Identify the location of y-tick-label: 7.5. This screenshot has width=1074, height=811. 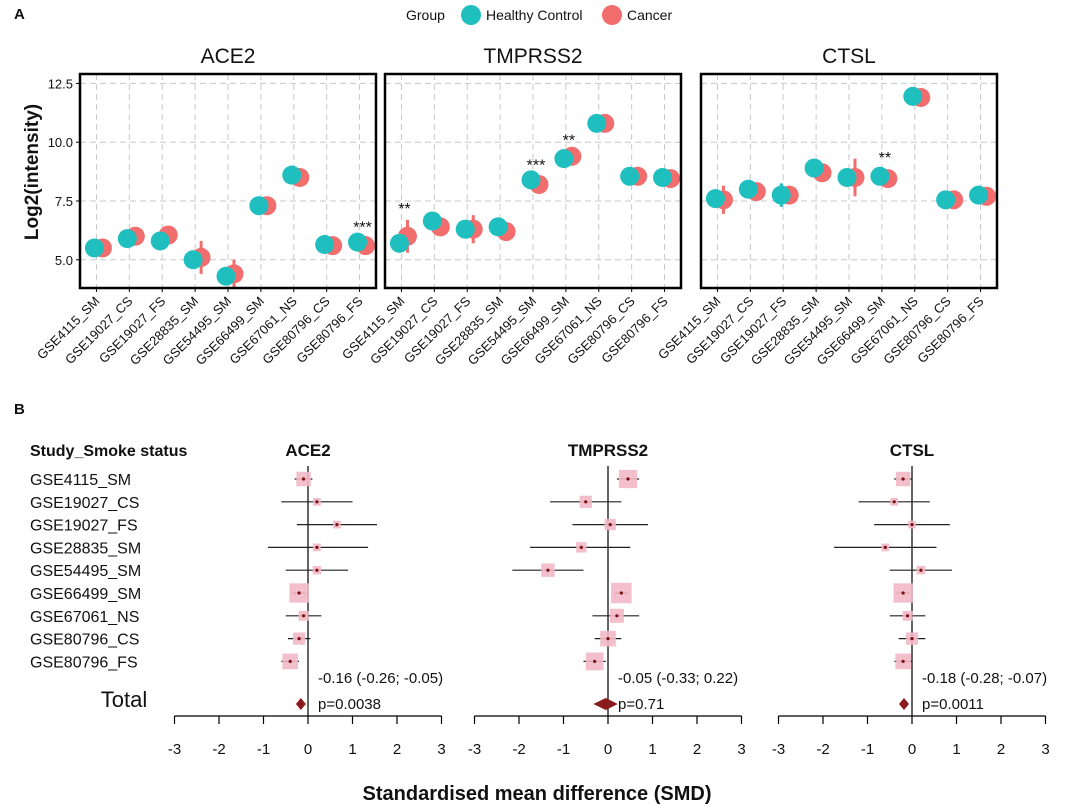
(64, 201).